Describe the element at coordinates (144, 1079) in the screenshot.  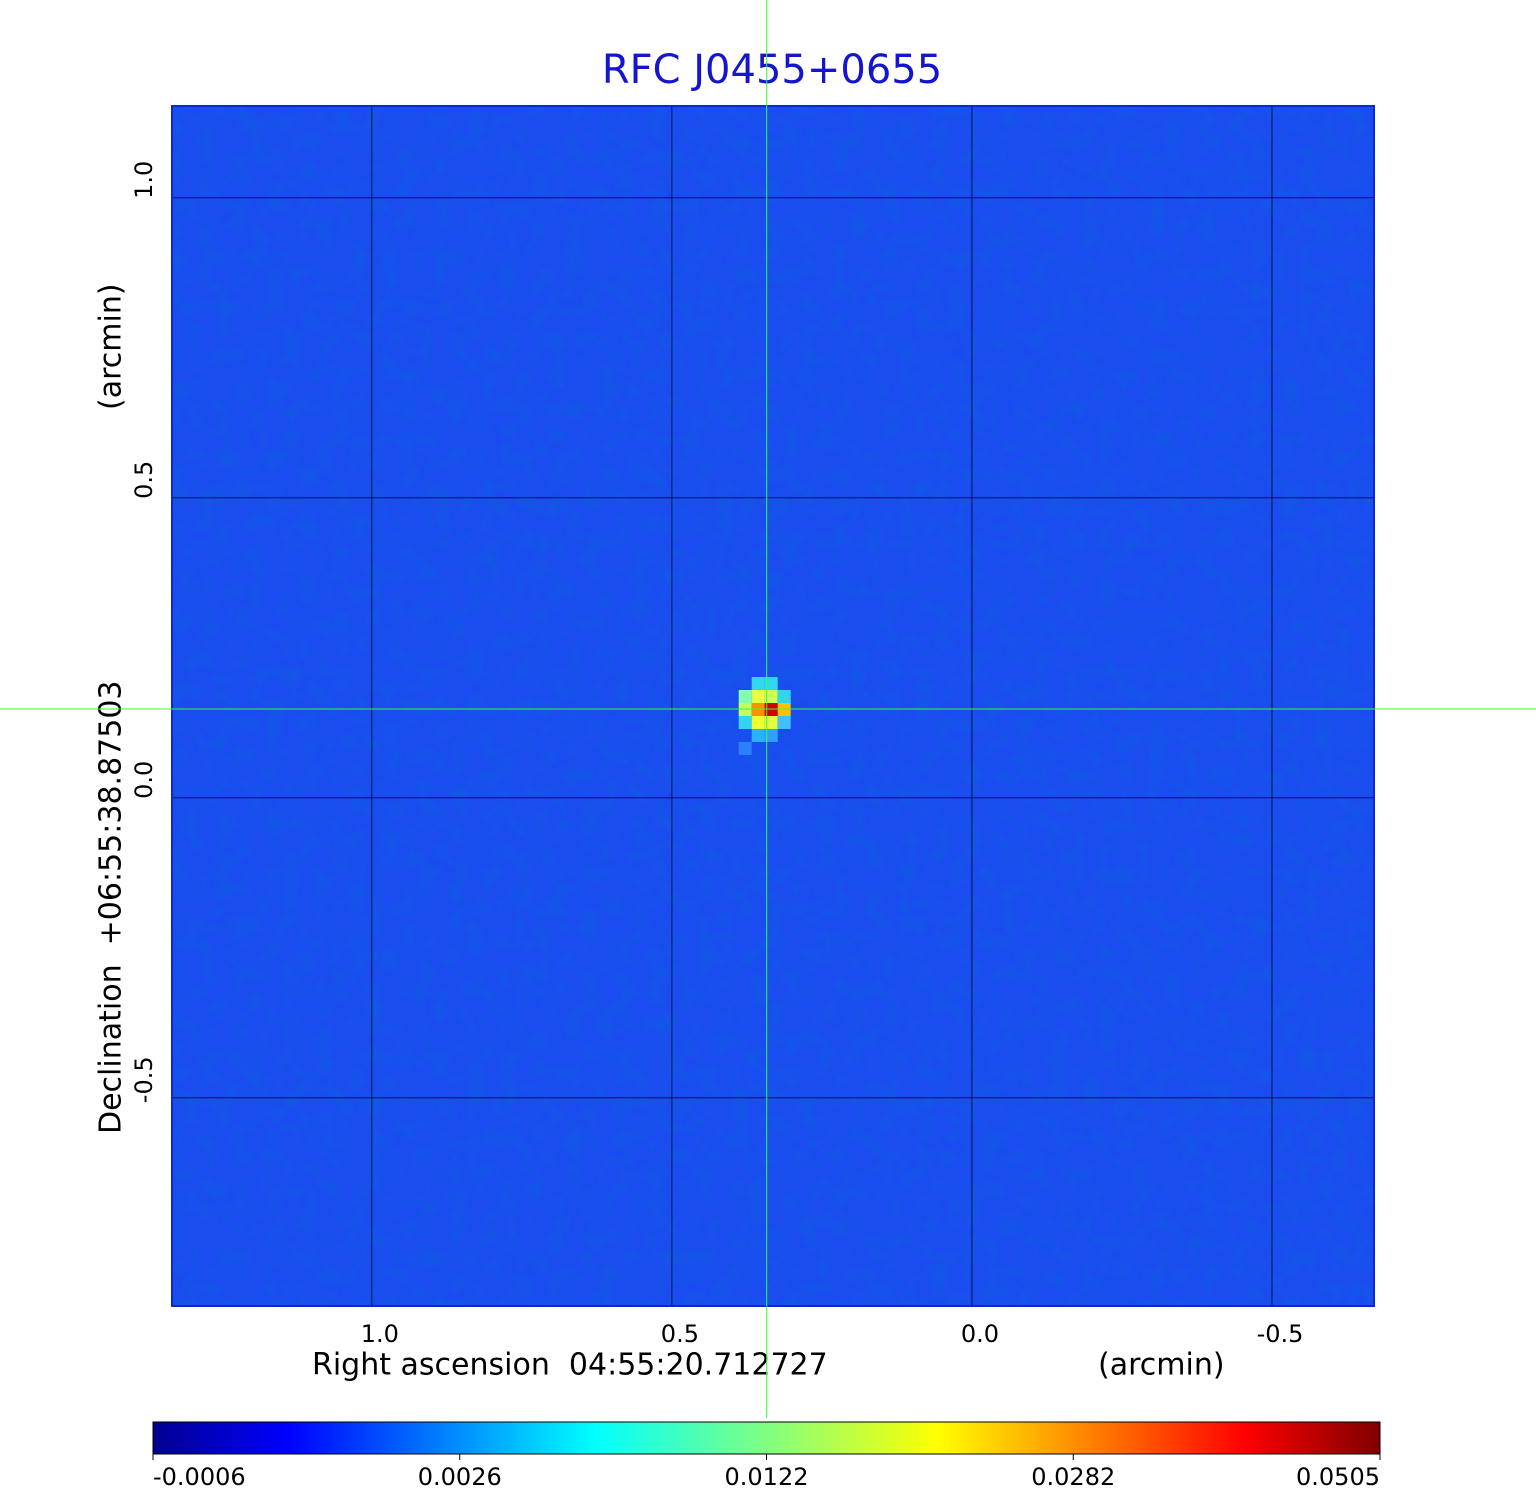
I see `y-tick-label: -0.5` at that location.